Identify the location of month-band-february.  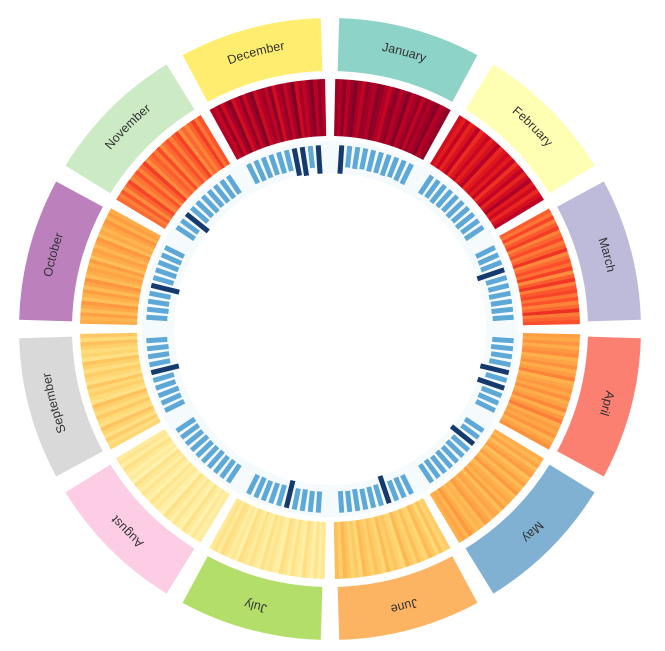
(530, 129).